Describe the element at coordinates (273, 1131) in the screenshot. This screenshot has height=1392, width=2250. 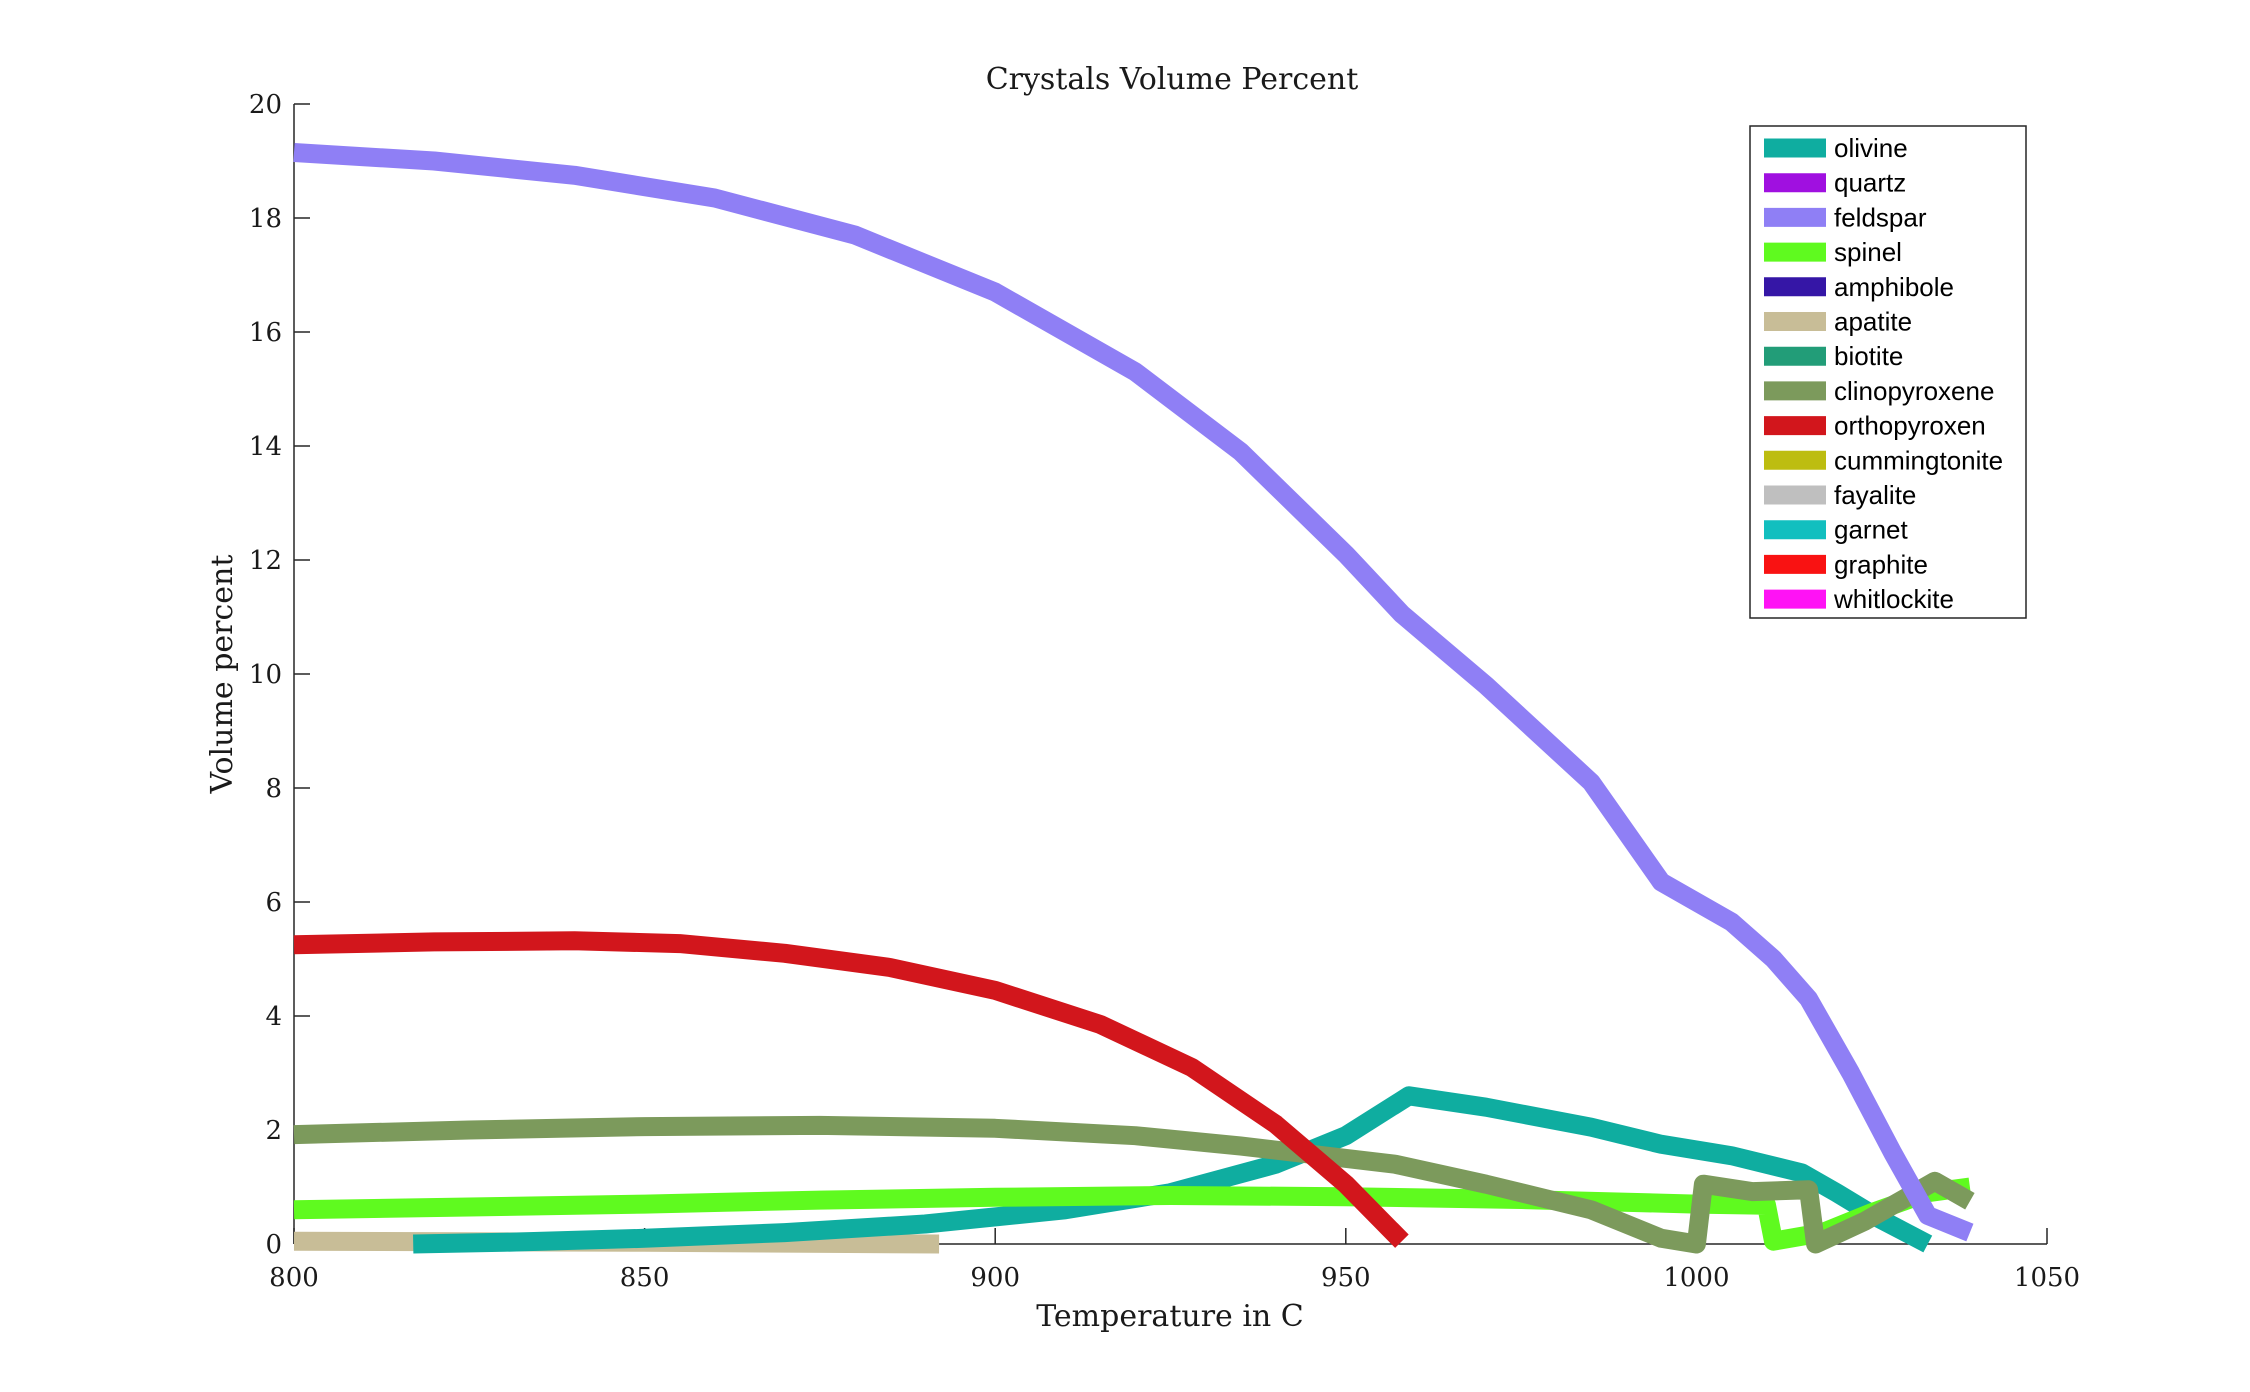
I see `y-tick-label: 2` at that location.